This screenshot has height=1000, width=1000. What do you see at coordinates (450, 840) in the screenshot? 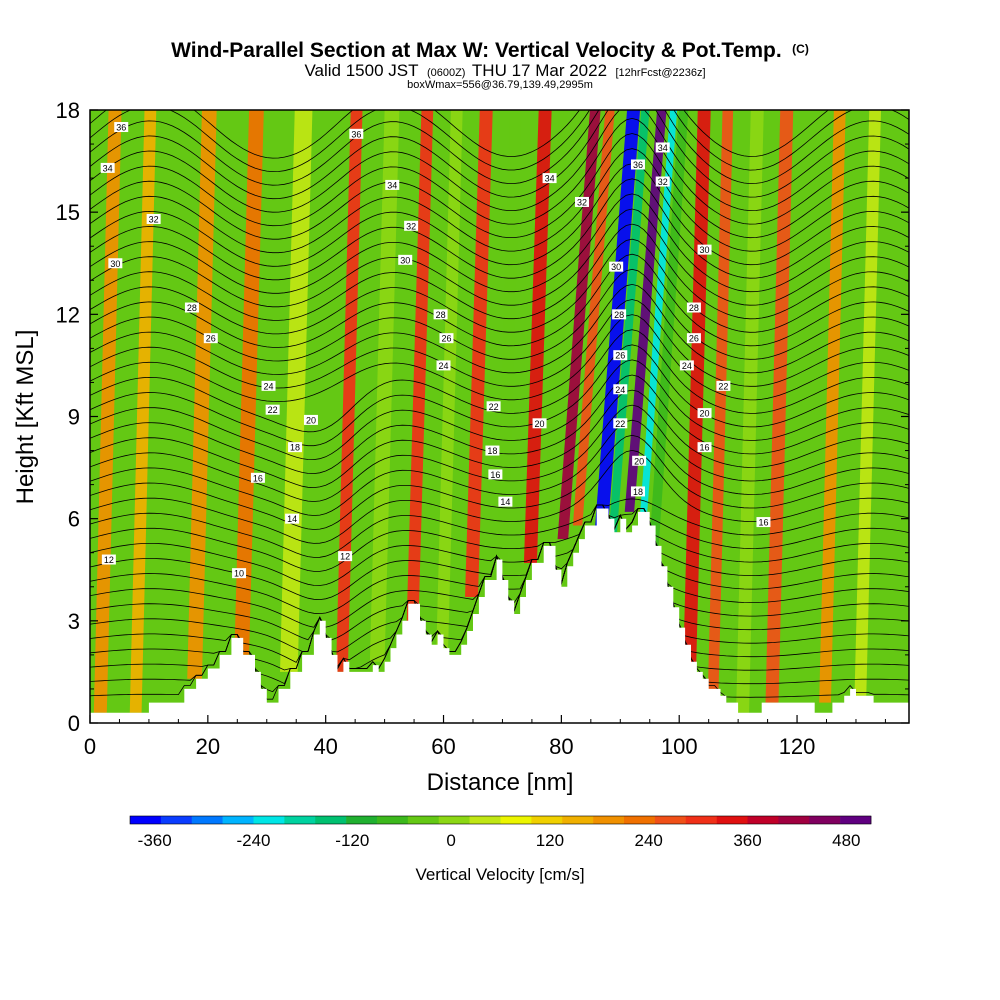
I see `colorbar-tick-label: 0` at bounding box center [450, 840].